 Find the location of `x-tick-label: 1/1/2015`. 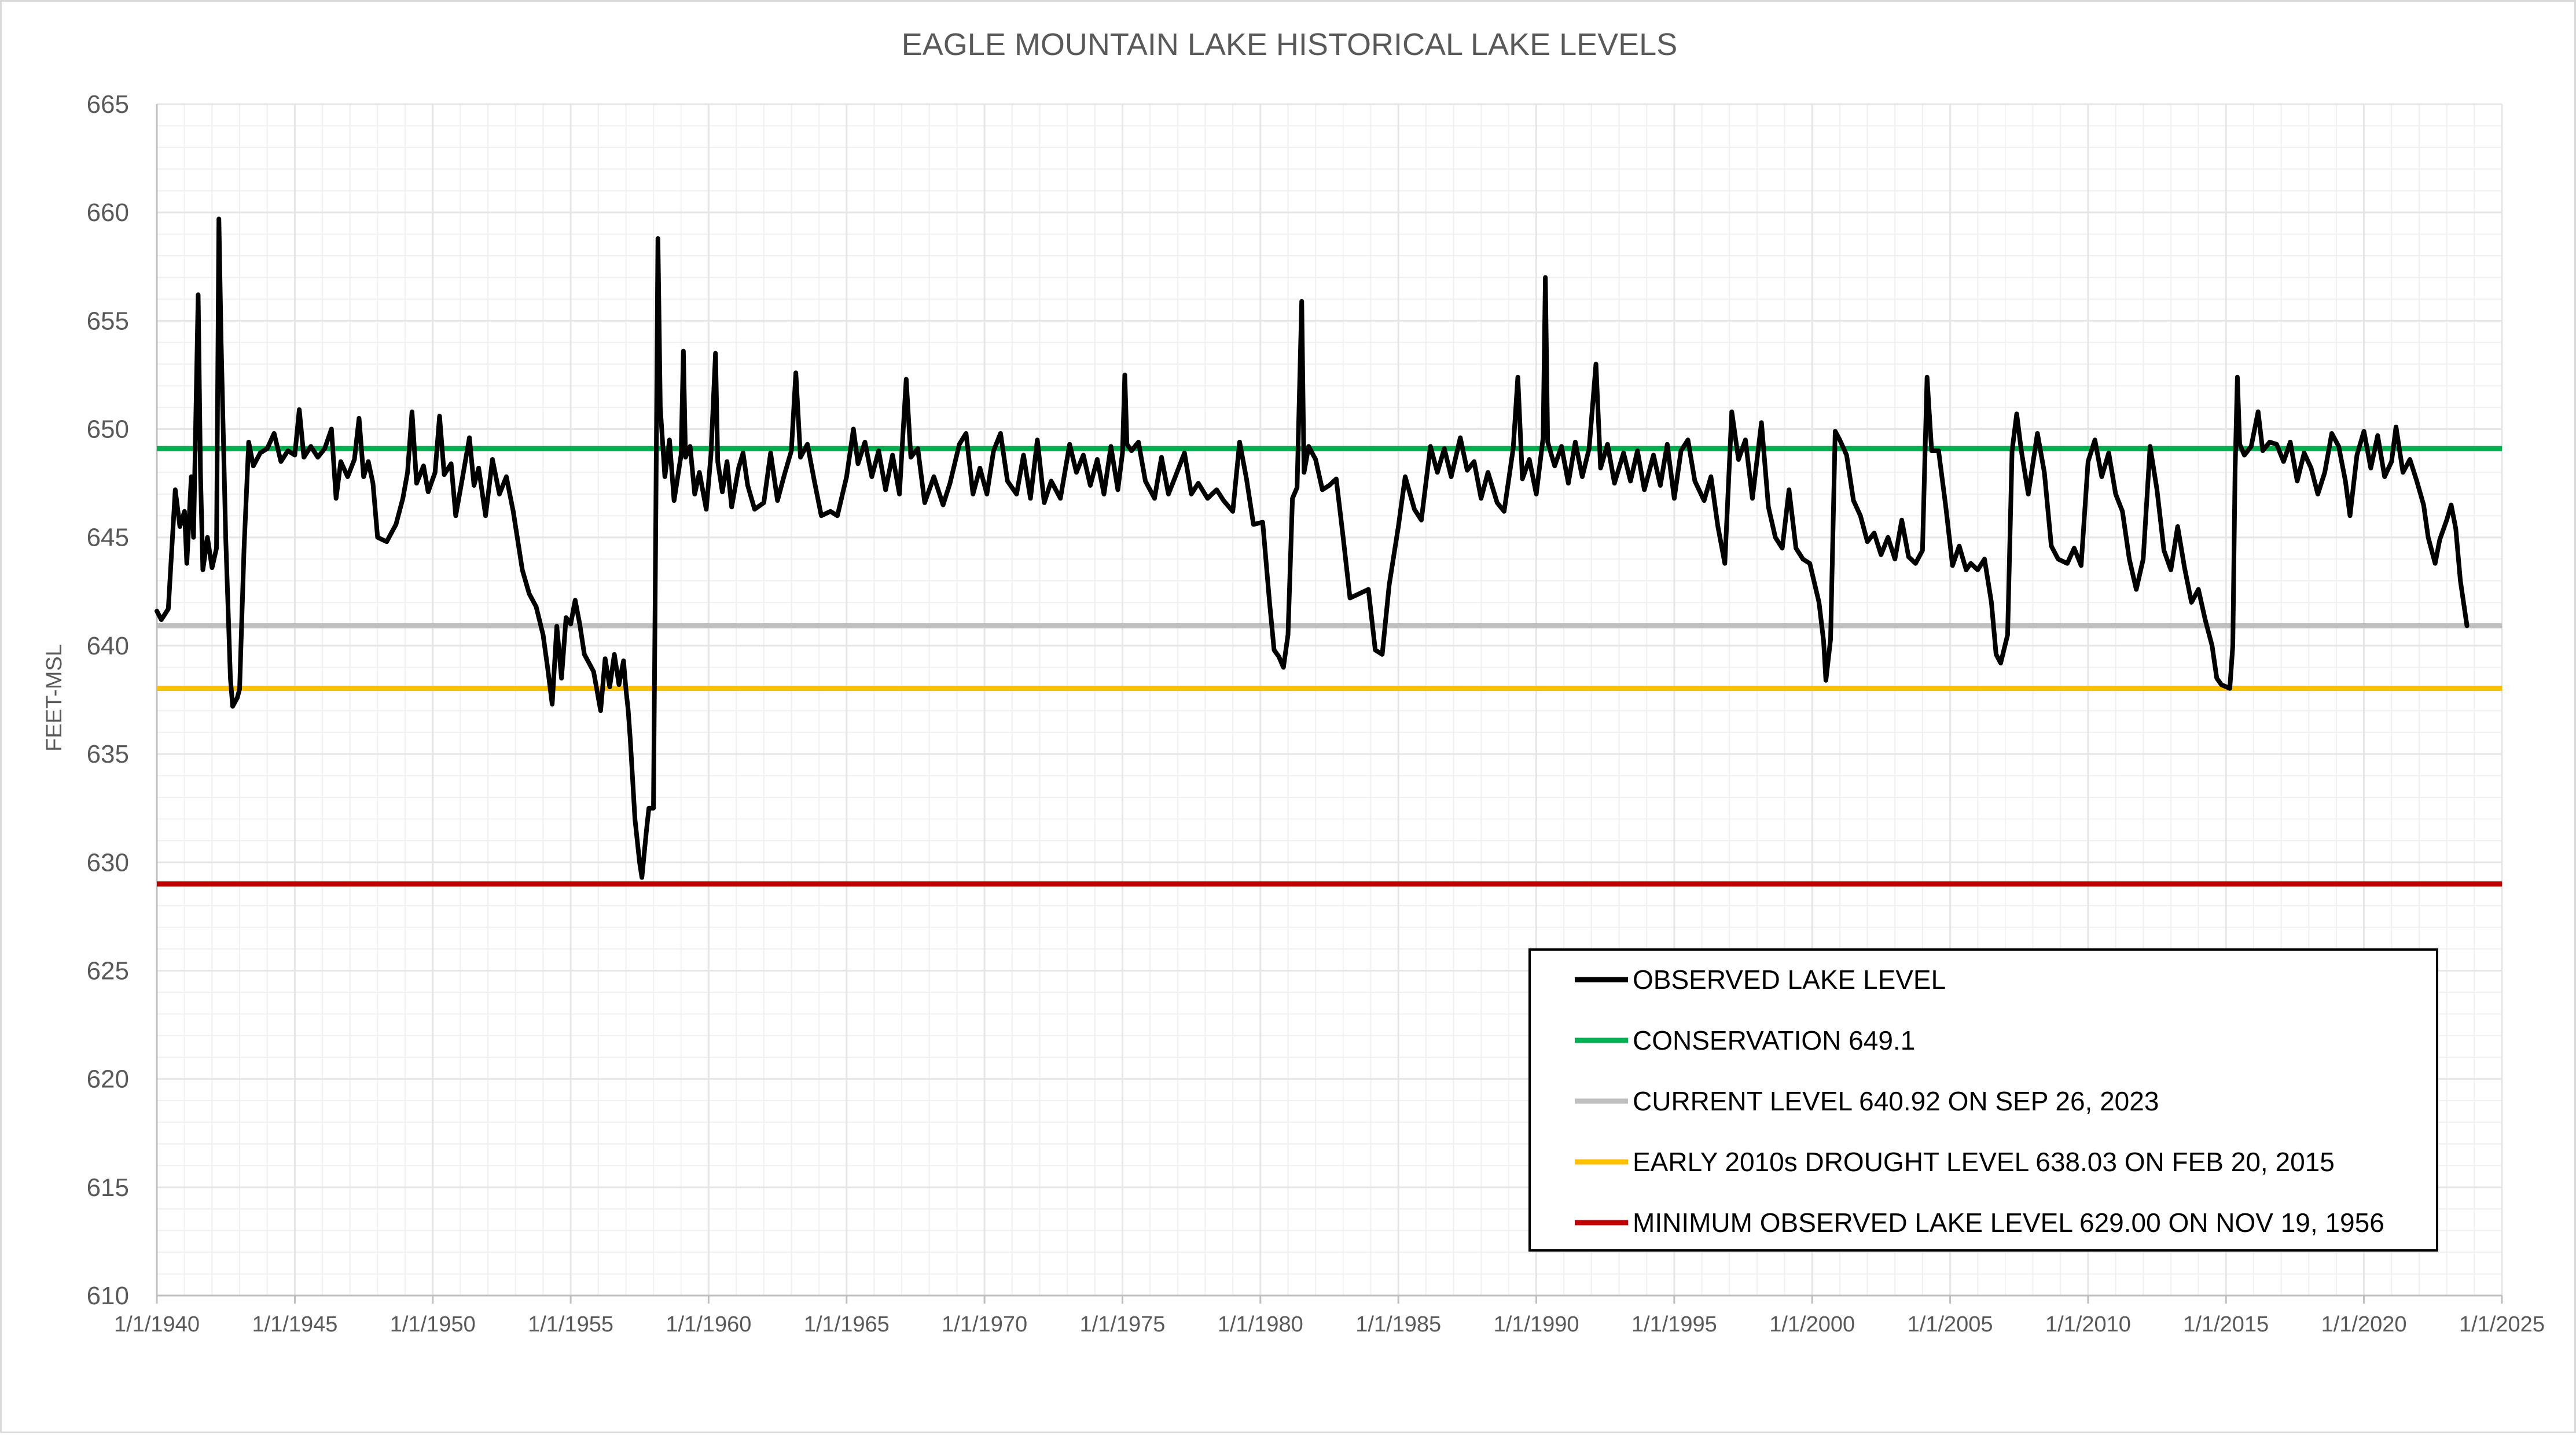

x-tick-label: 1/1/2015 is located at coordinates (2226, 1324).